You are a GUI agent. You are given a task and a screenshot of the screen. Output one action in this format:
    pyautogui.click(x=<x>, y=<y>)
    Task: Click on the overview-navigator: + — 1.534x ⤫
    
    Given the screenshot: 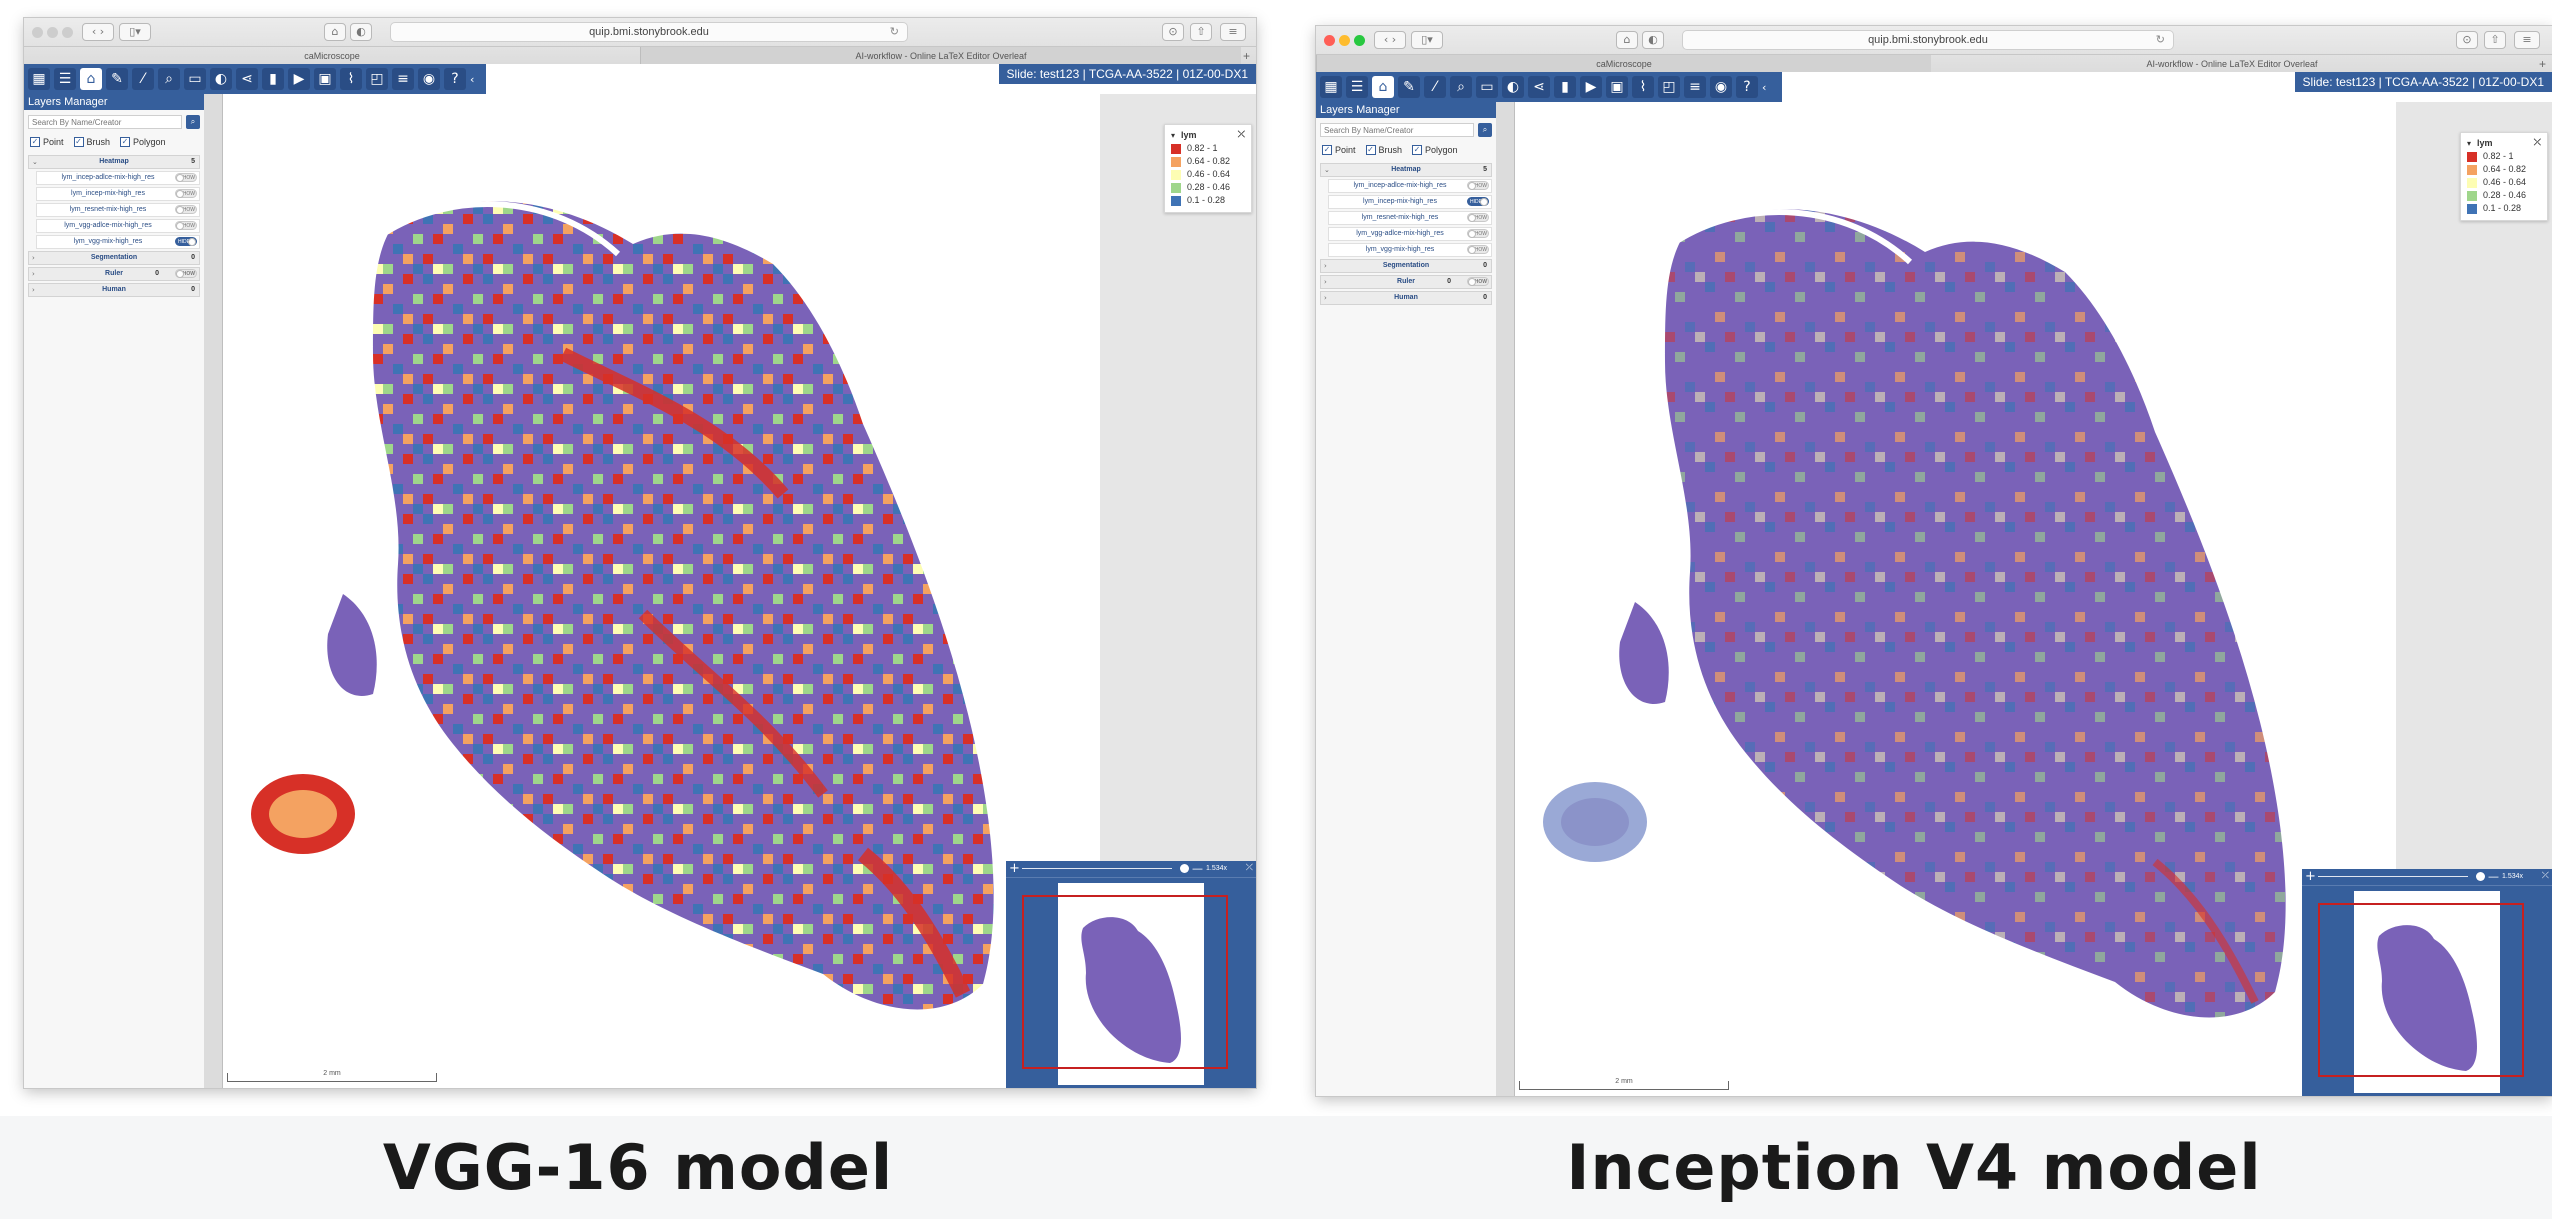 What is the action you would take?
    pyautogui.click(x=2427, y=982)
    